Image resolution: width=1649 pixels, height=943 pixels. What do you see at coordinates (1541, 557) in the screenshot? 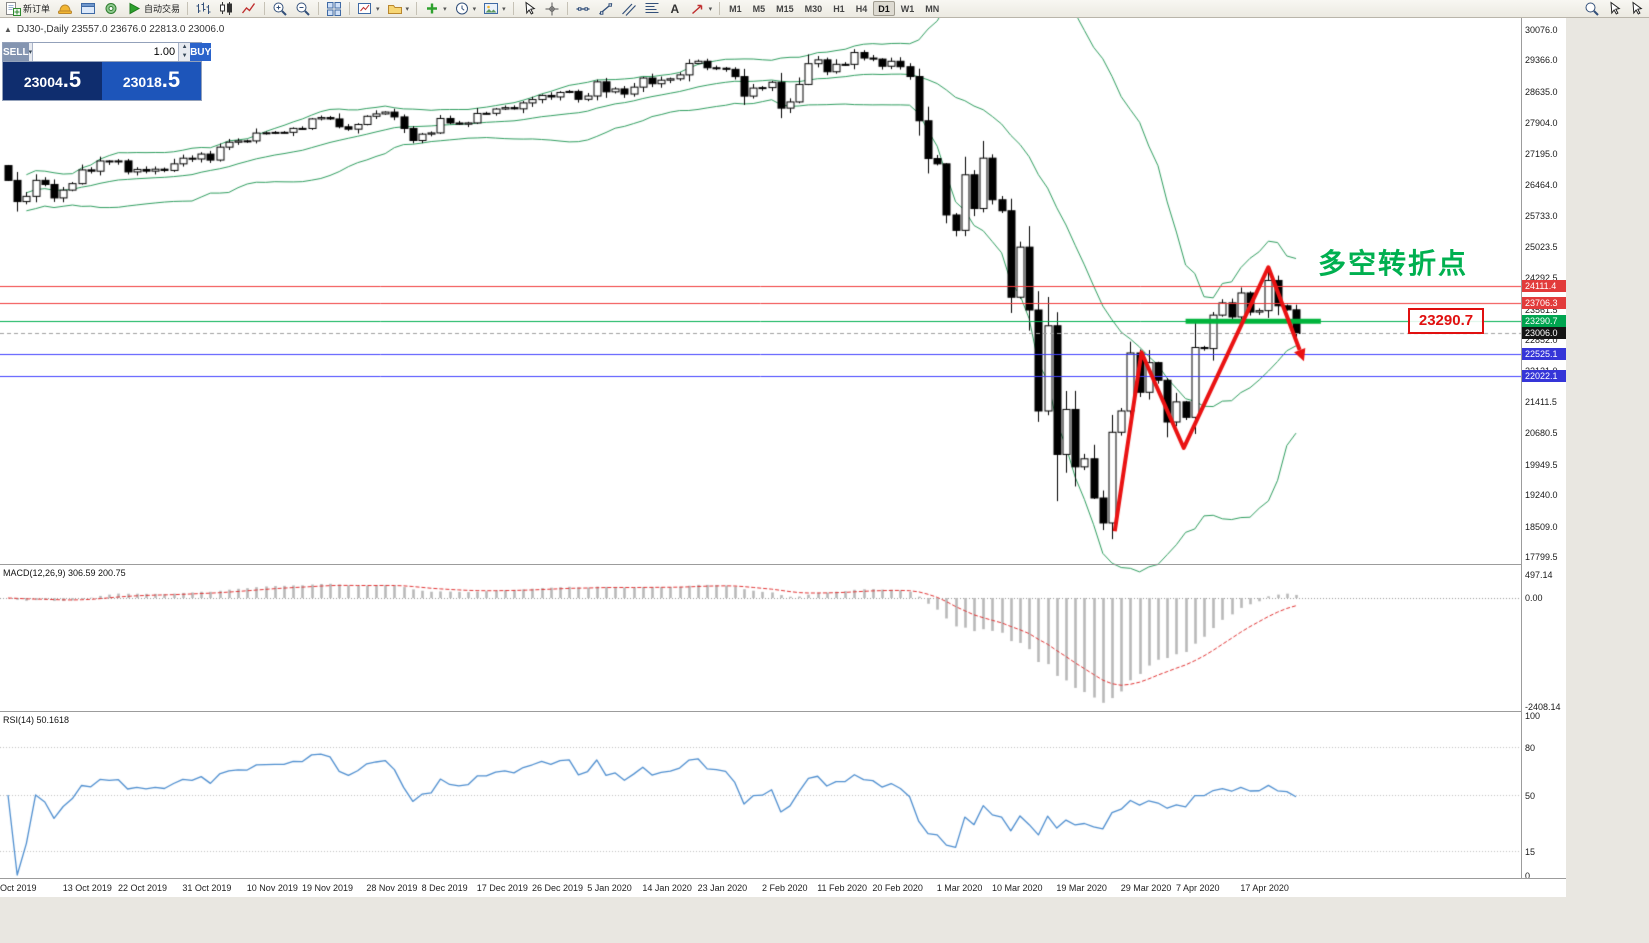
I see `price-axis-label: 17799.5` at bounding box center [1541, 557].